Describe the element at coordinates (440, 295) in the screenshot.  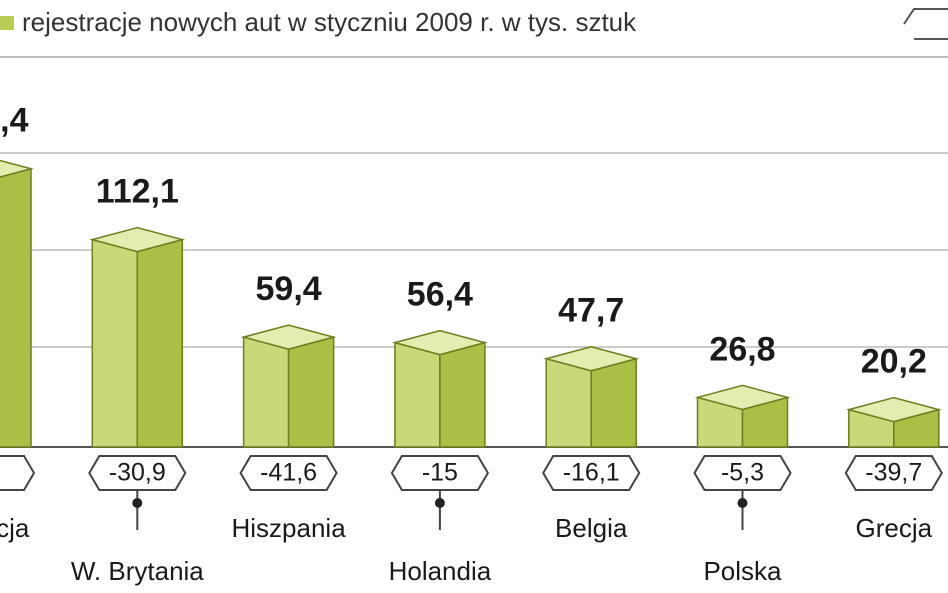
I see `value-label: 56,4` at that location.